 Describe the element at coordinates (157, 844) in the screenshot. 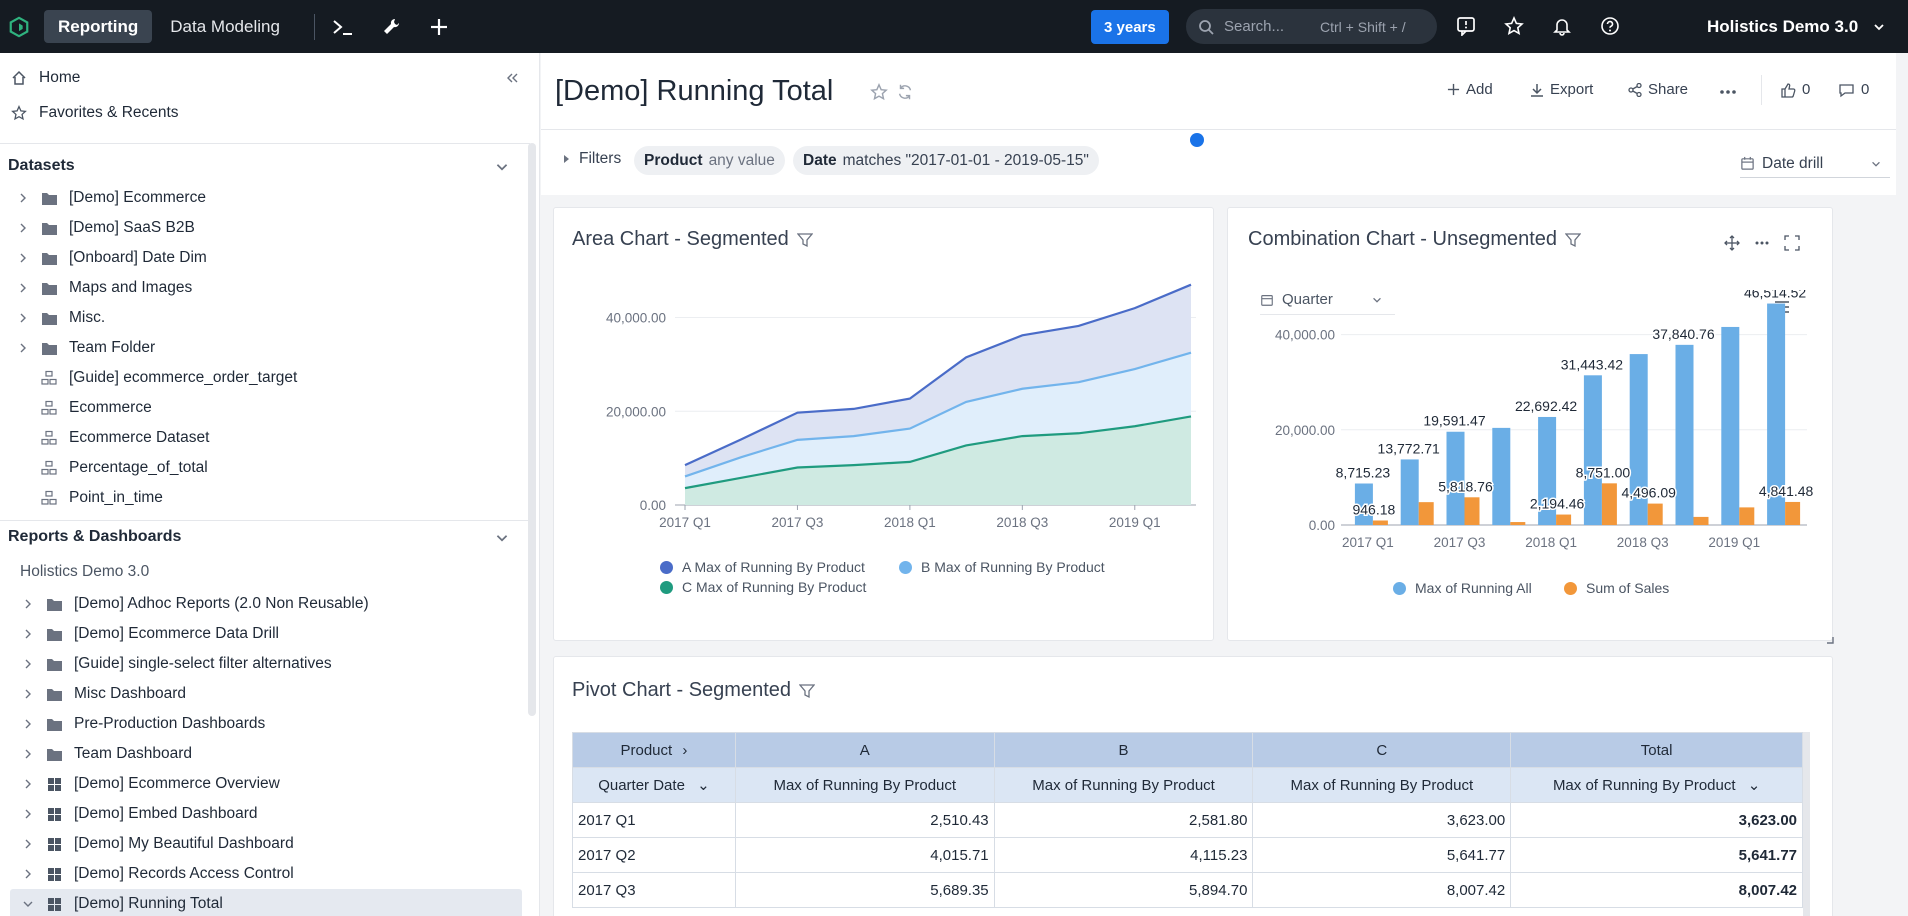

I see `sidebar-dashboard-item: [Demo] My Beautiful Dashboard` at that location.